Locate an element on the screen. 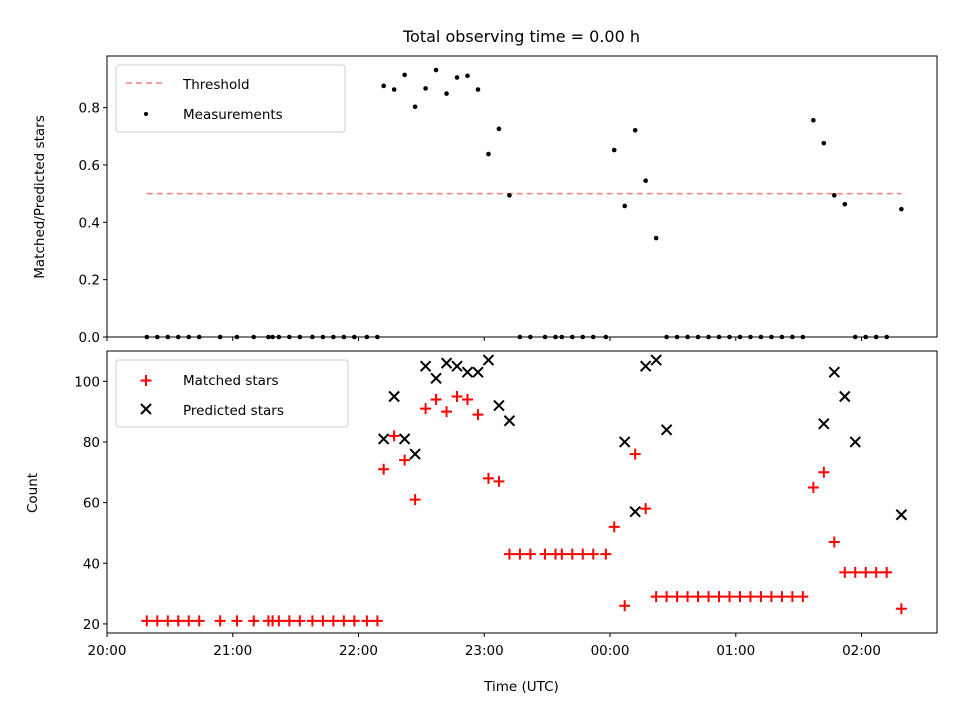 Image resolution: width=960 pixels, height=720 pixels. threshold-legend-label: Threshold is located at coordinates (216, 85).